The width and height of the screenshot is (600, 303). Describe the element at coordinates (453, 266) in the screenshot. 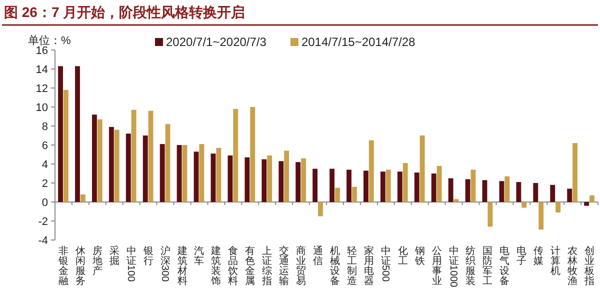

I see `x-tick-label: 中证1000` at that location.